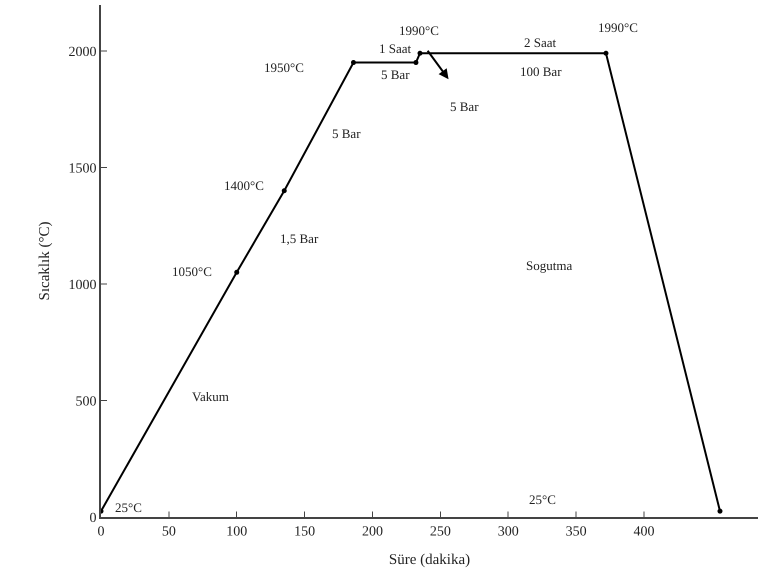  Describe the element at coordinates (169, 532) in the screenshot. I see `x-tick-label: 50` at that location.